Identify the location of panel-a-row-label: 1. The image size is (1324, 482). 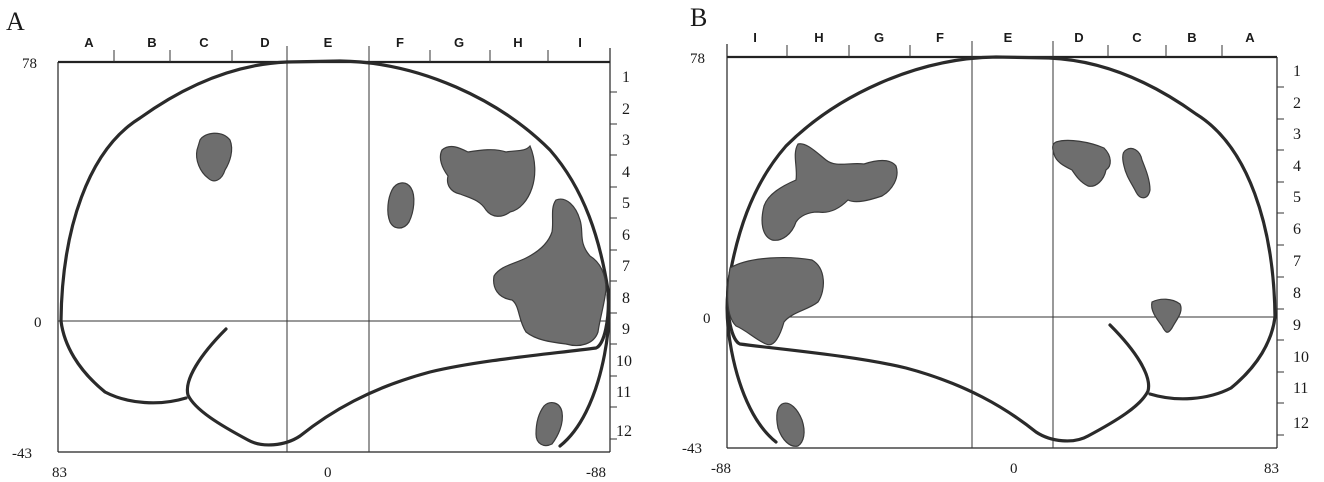
(626, 77).